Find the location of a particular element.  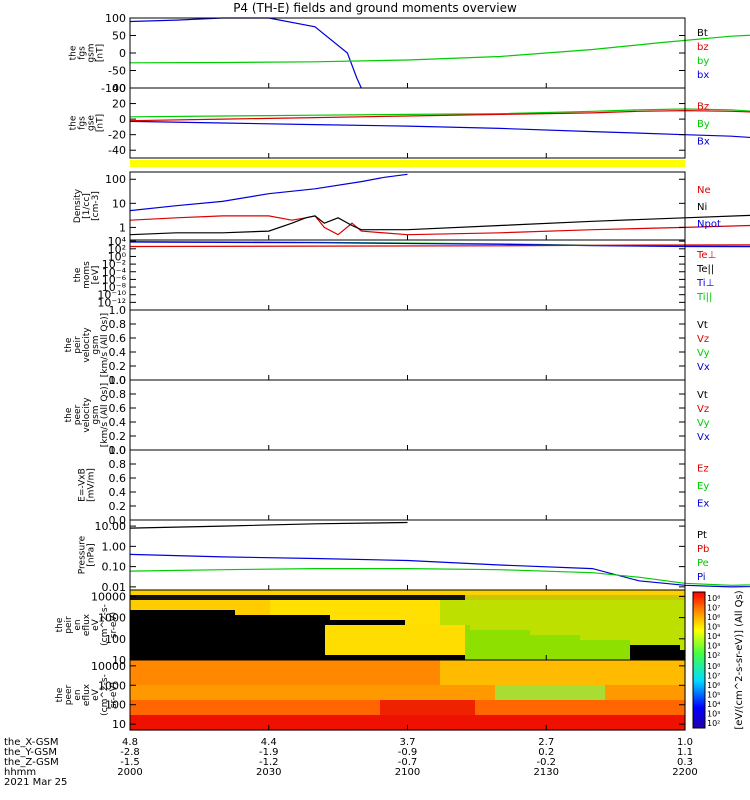

ytick-label: 0 is located at coordinates (122, 119).